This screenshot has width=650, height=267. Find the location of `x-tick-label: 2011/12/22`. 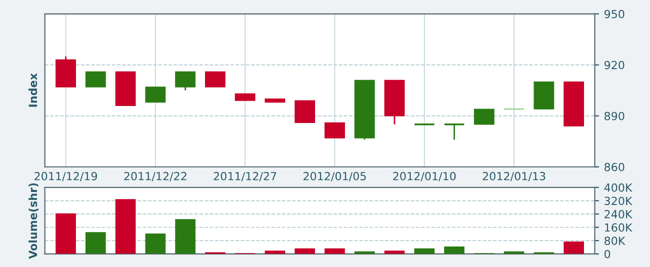

x-tick-label: 2011/12/22 is located at coordinates (155, 177).